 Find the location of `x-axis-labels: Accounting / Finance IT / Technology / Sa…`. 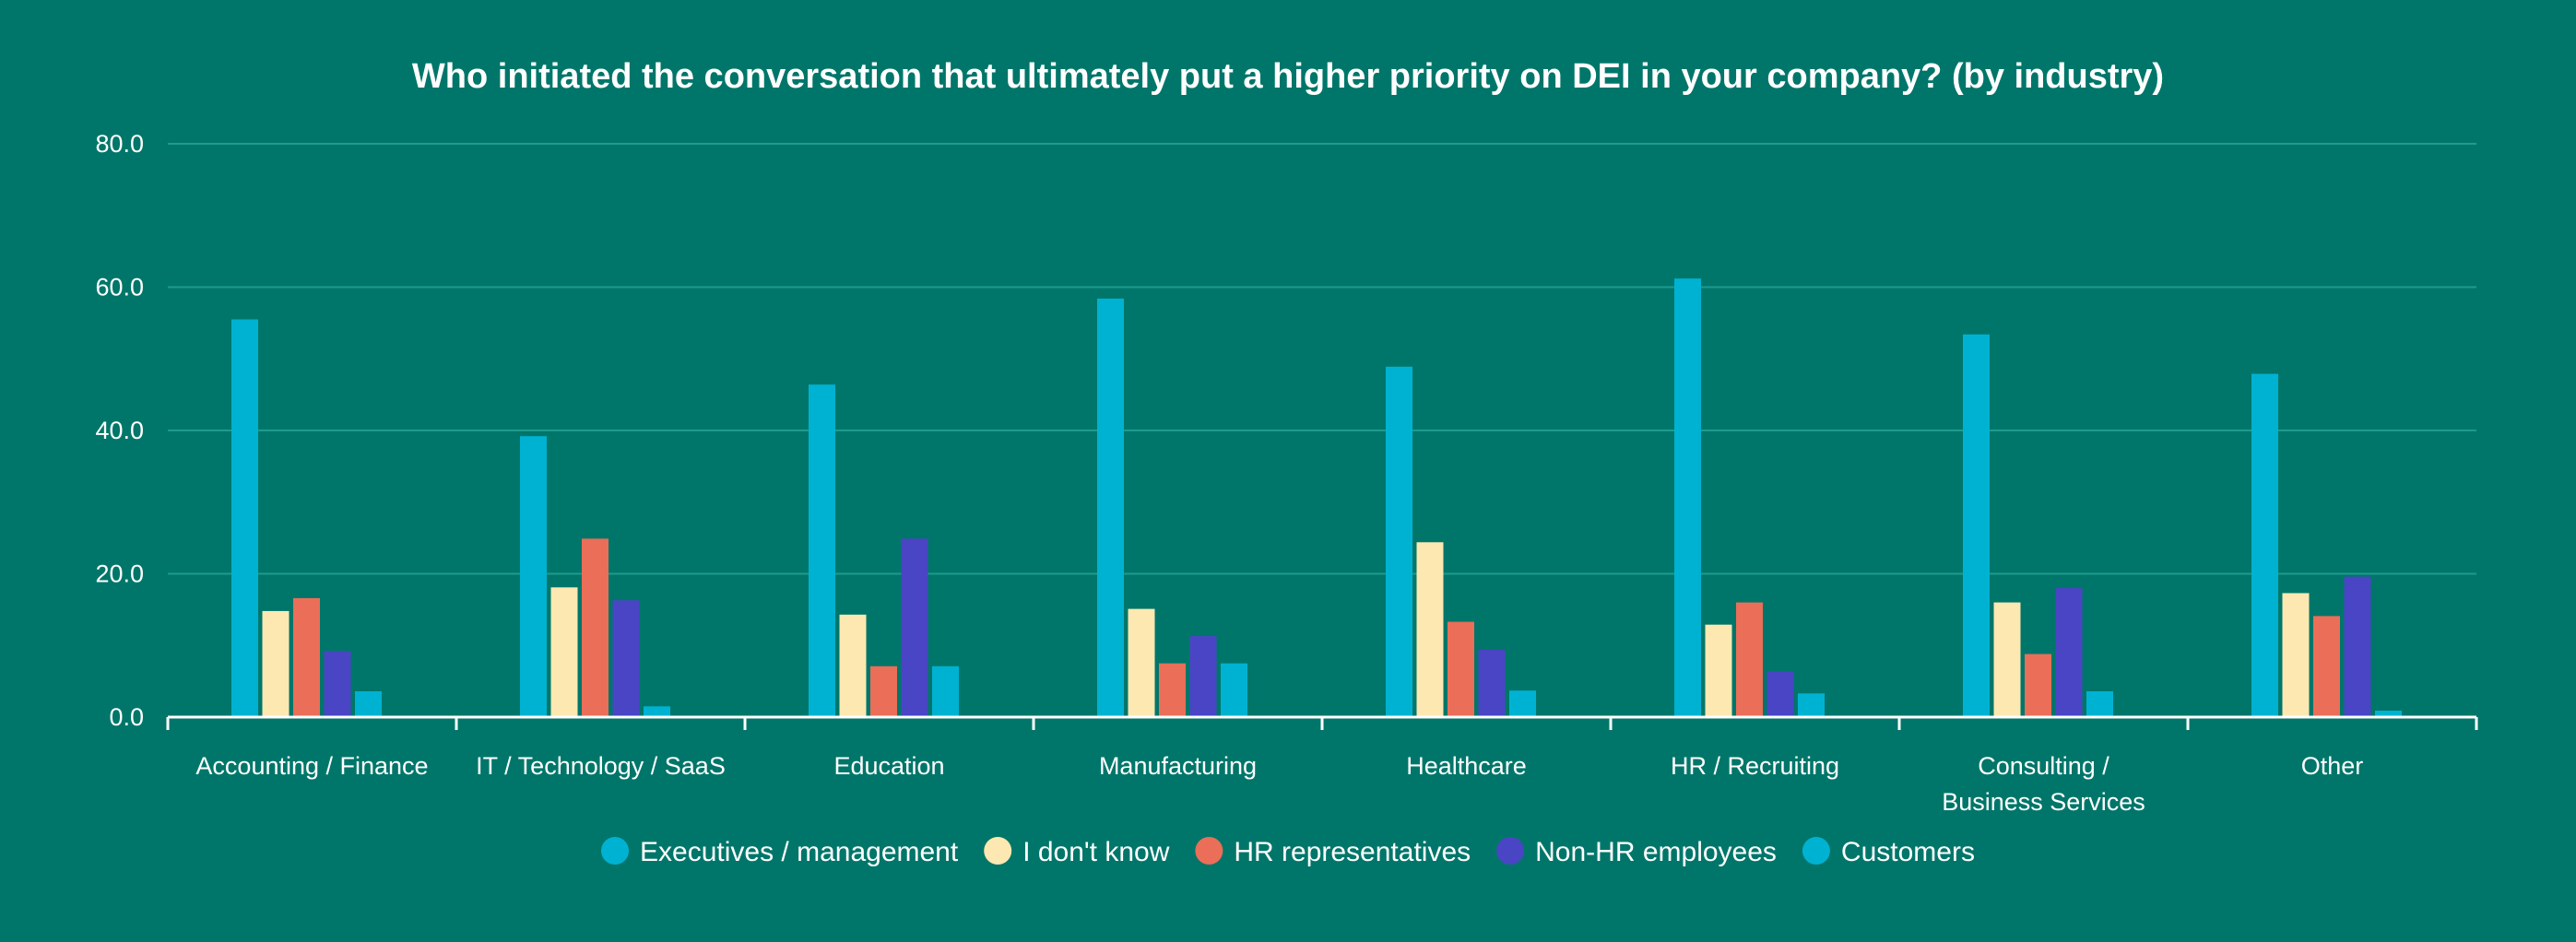

x-axis-labels: Accounting / Finance IT / Technology / Sa… is located at coordinates (1279, 784).